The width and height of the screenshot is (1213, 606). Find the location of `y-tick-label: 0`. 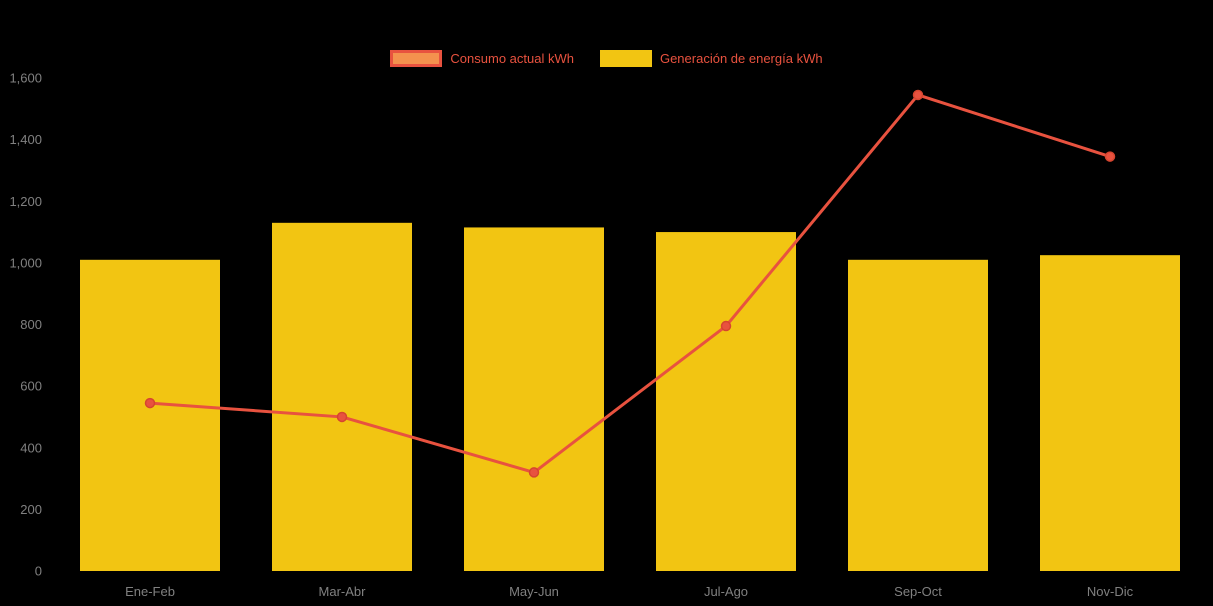

y-tick-label: 0 is located at coordinates (38, 571).